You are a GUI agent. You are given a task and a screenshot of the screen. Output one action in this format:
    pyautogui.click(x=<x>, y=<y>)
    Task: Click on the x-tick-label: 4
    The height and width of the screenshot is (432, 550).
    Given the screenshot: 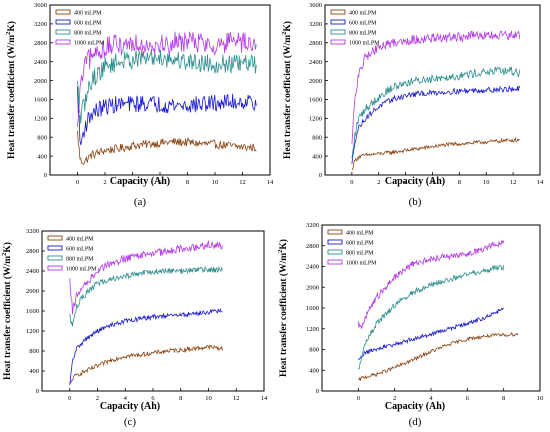 What is the action you would take?
    pyautogui.click(x=133, y=182)
    